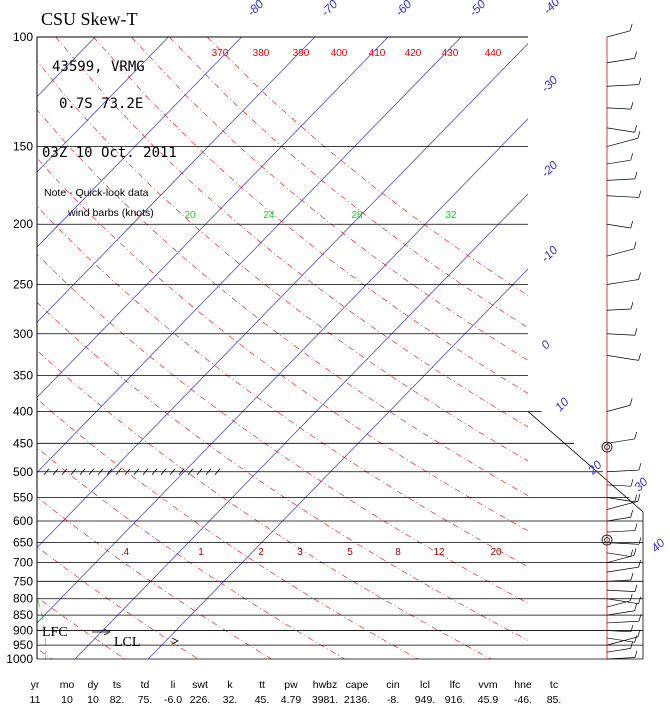 Image resolution: width=670 pixels, height=709 pixels. Describe the element at coordinates (545, 344) in the screenshot. I see `isotherm-label: 0` at that location.